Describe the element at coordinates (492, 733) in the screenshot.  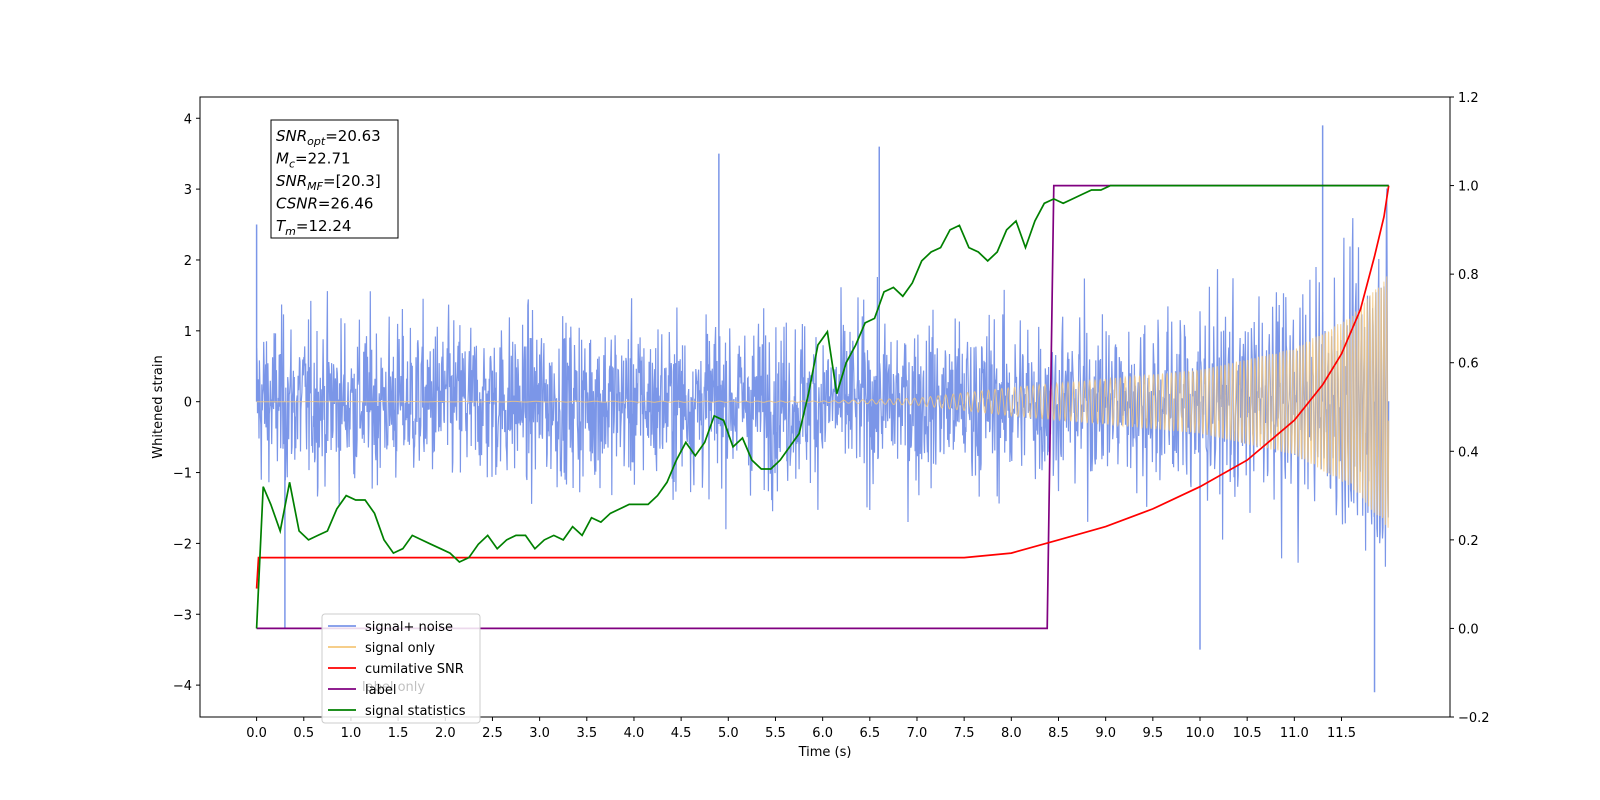
I see `x-tick-label: 2.5` at that location.